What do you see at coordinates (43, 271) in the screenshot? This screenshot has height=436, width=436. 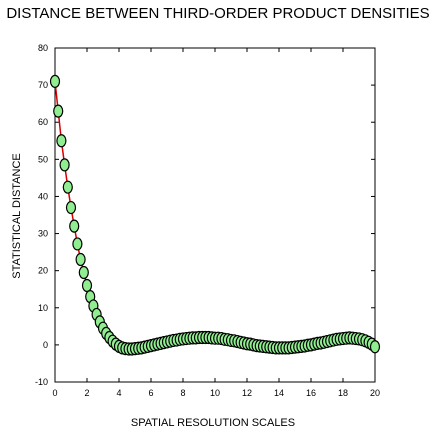 I see `y-tick-label: 20` at bounding box center [43, 271].